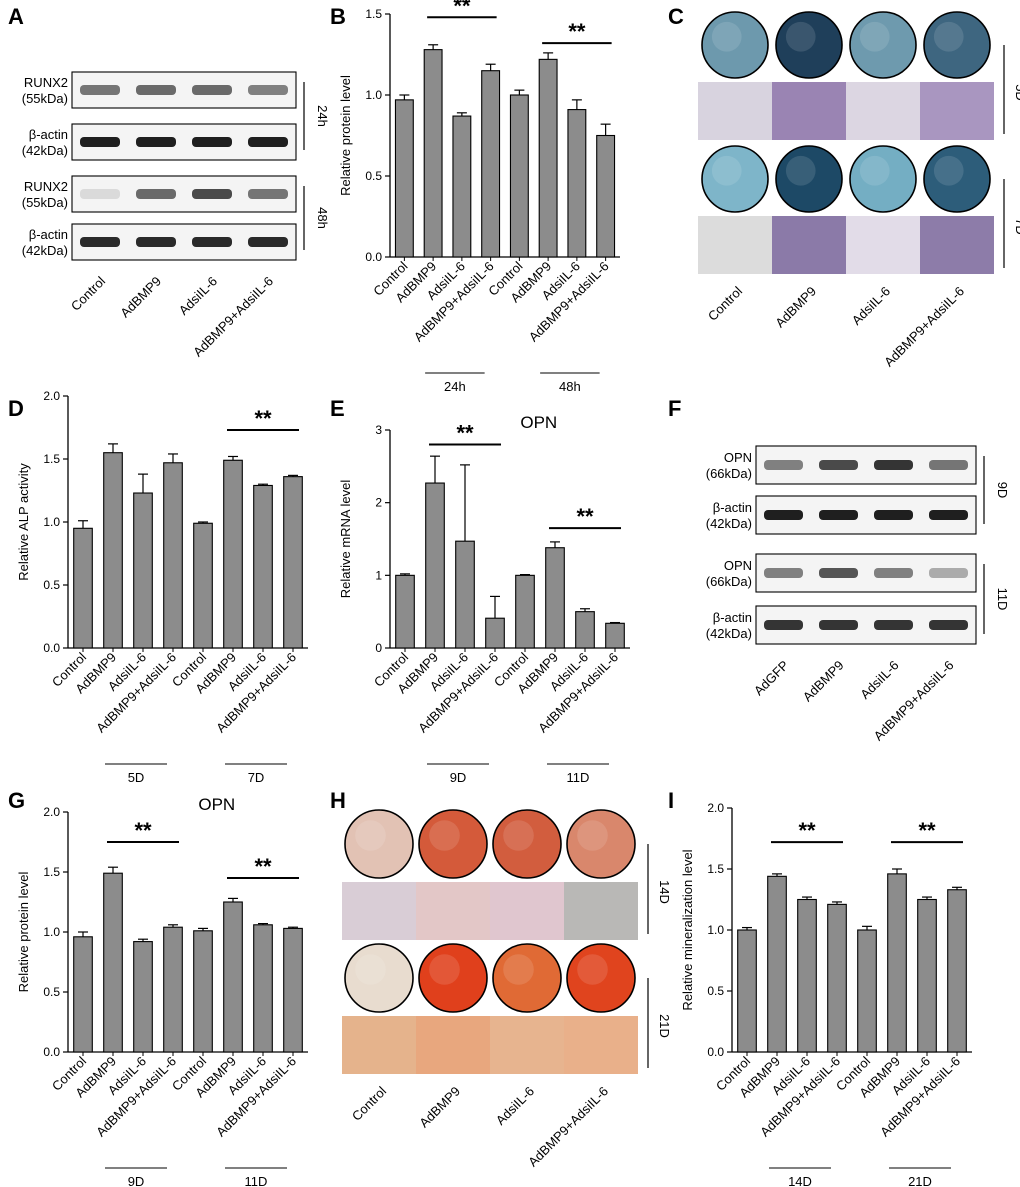  What do you see at coordinates (732, 507) in the screenshot?
I see `blot-row-label: β-actin` at bounding box center [732, 507].